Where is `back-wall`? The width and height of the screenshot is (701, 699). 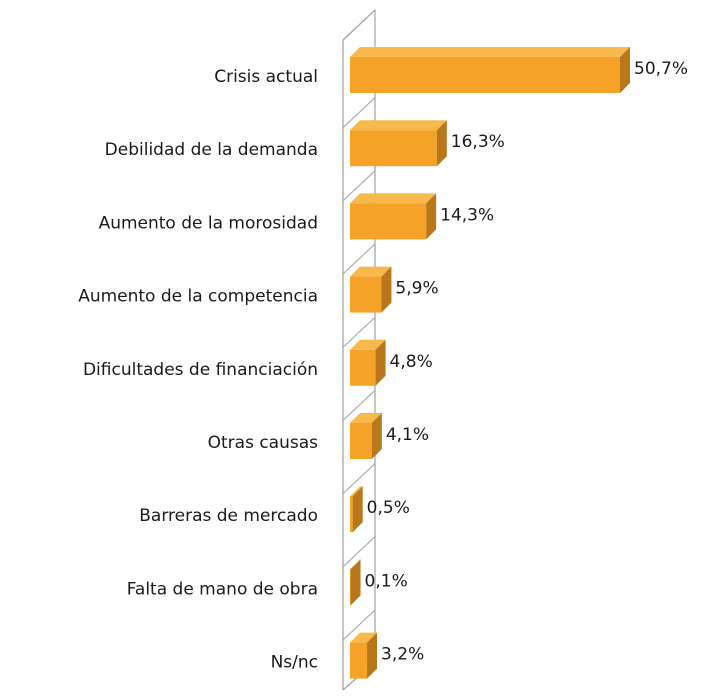
back-wall is located at coordinates (359, 350).